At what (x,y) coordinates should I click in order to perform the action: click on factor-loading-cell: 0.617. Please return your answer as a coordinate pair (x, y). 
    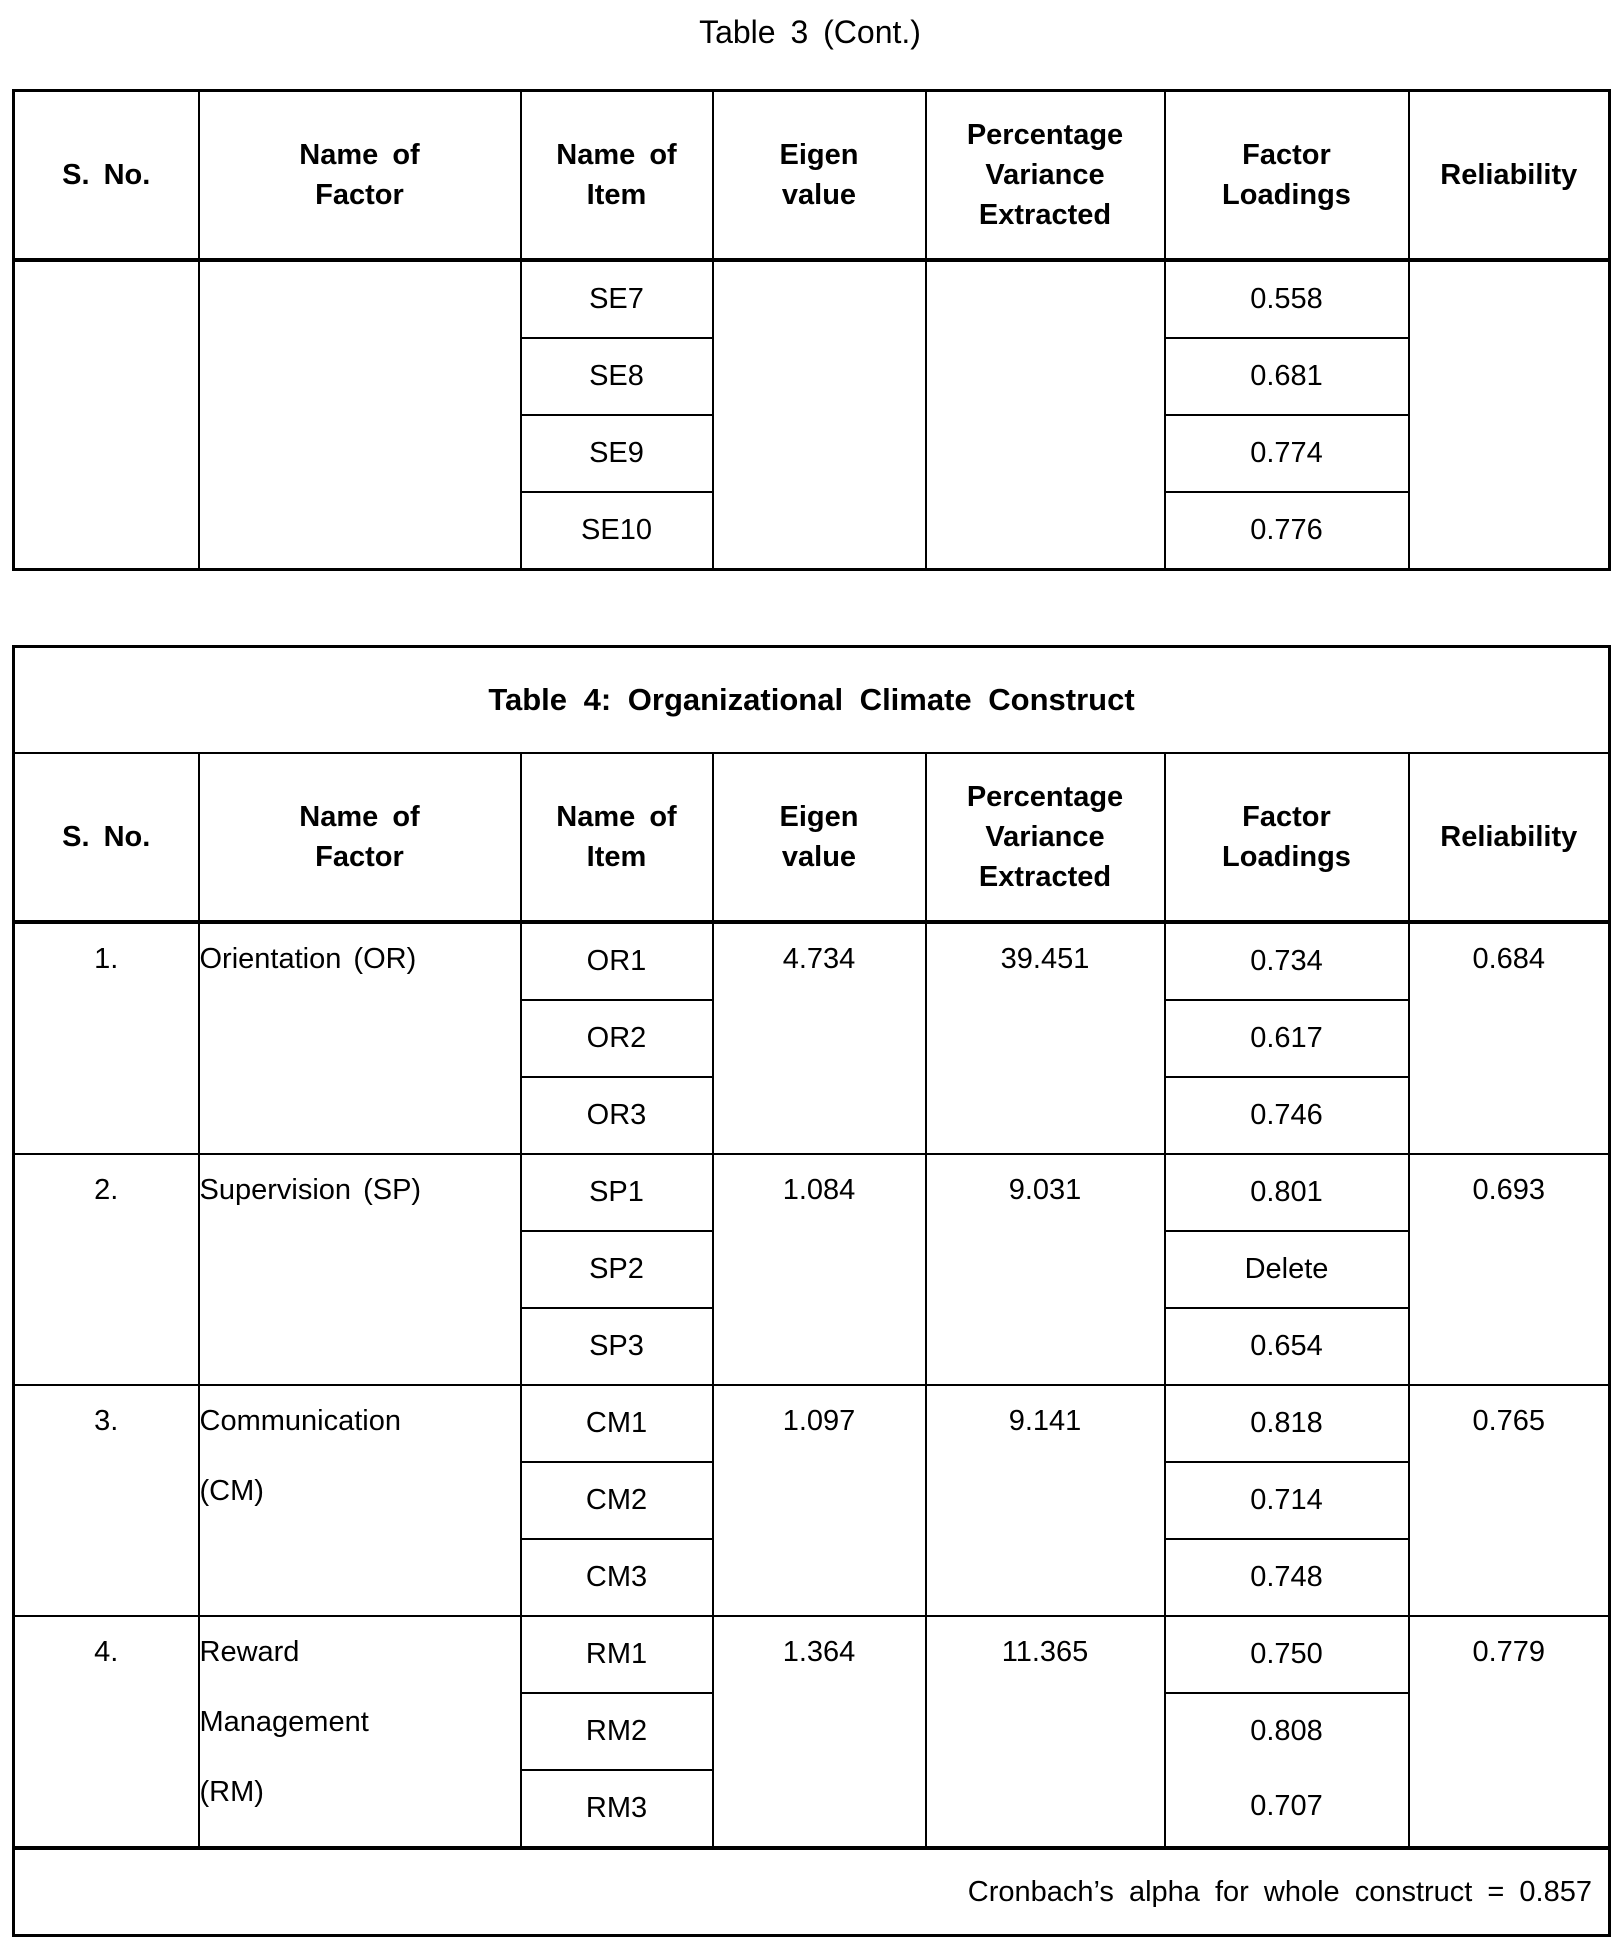
    Looking at the image, I should click on (1286, 1038).